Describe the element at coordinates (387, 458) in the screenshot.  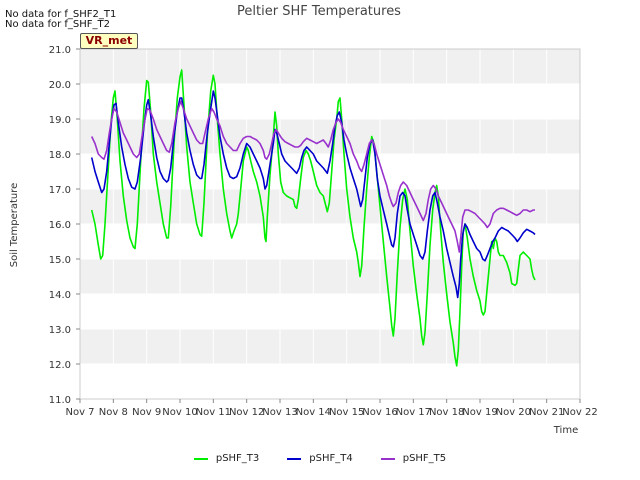
I see `legend-swatch-t5` at that location.